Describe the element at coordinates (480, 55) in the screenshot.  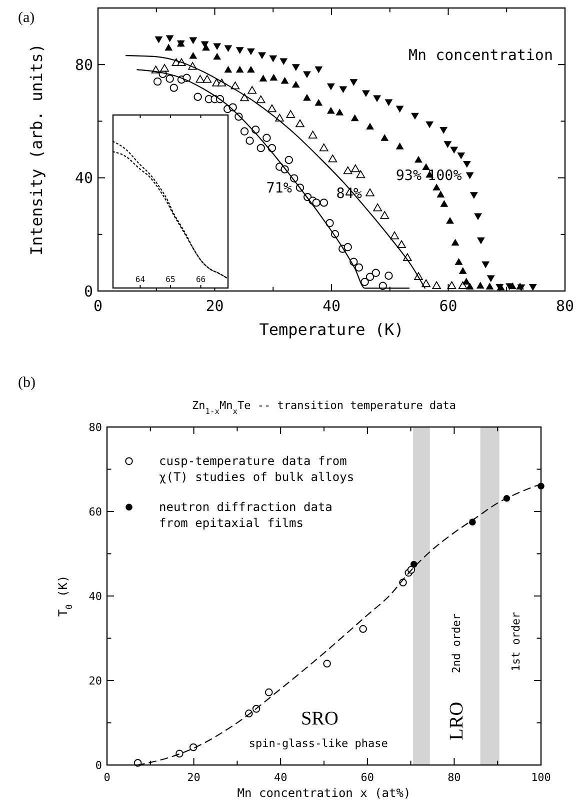
I see `legend-title: Mn concentration` at that location.